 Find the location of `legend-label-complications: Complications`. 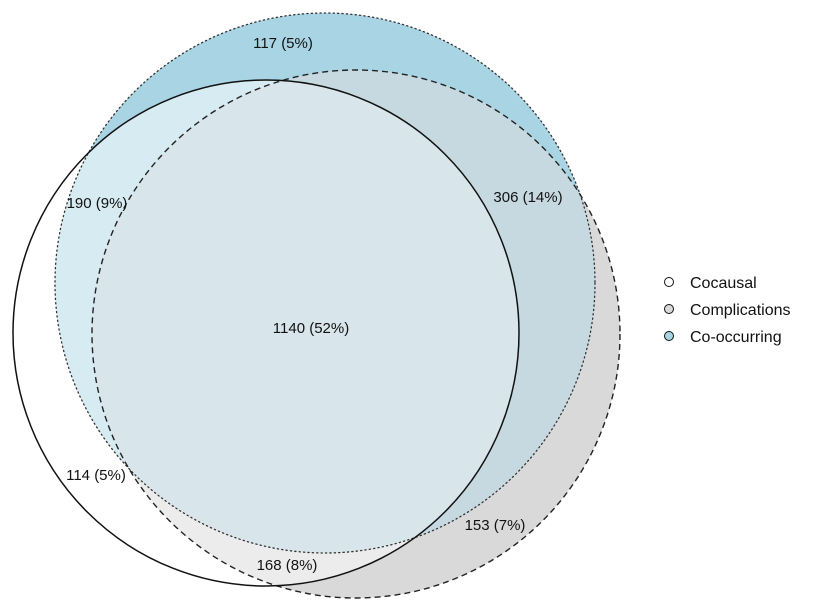

legend-label-complications: Complications is located at coordinates (740, 310).